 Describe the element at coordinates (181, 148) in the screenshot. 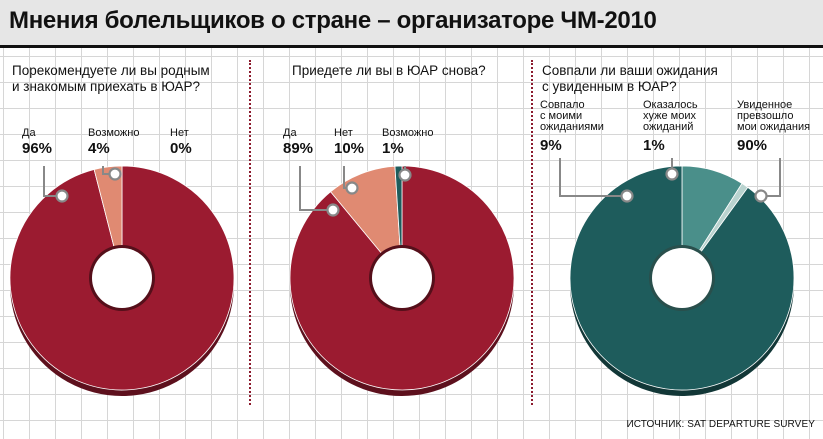

I see `value-label-1-3: 0%` at that location.